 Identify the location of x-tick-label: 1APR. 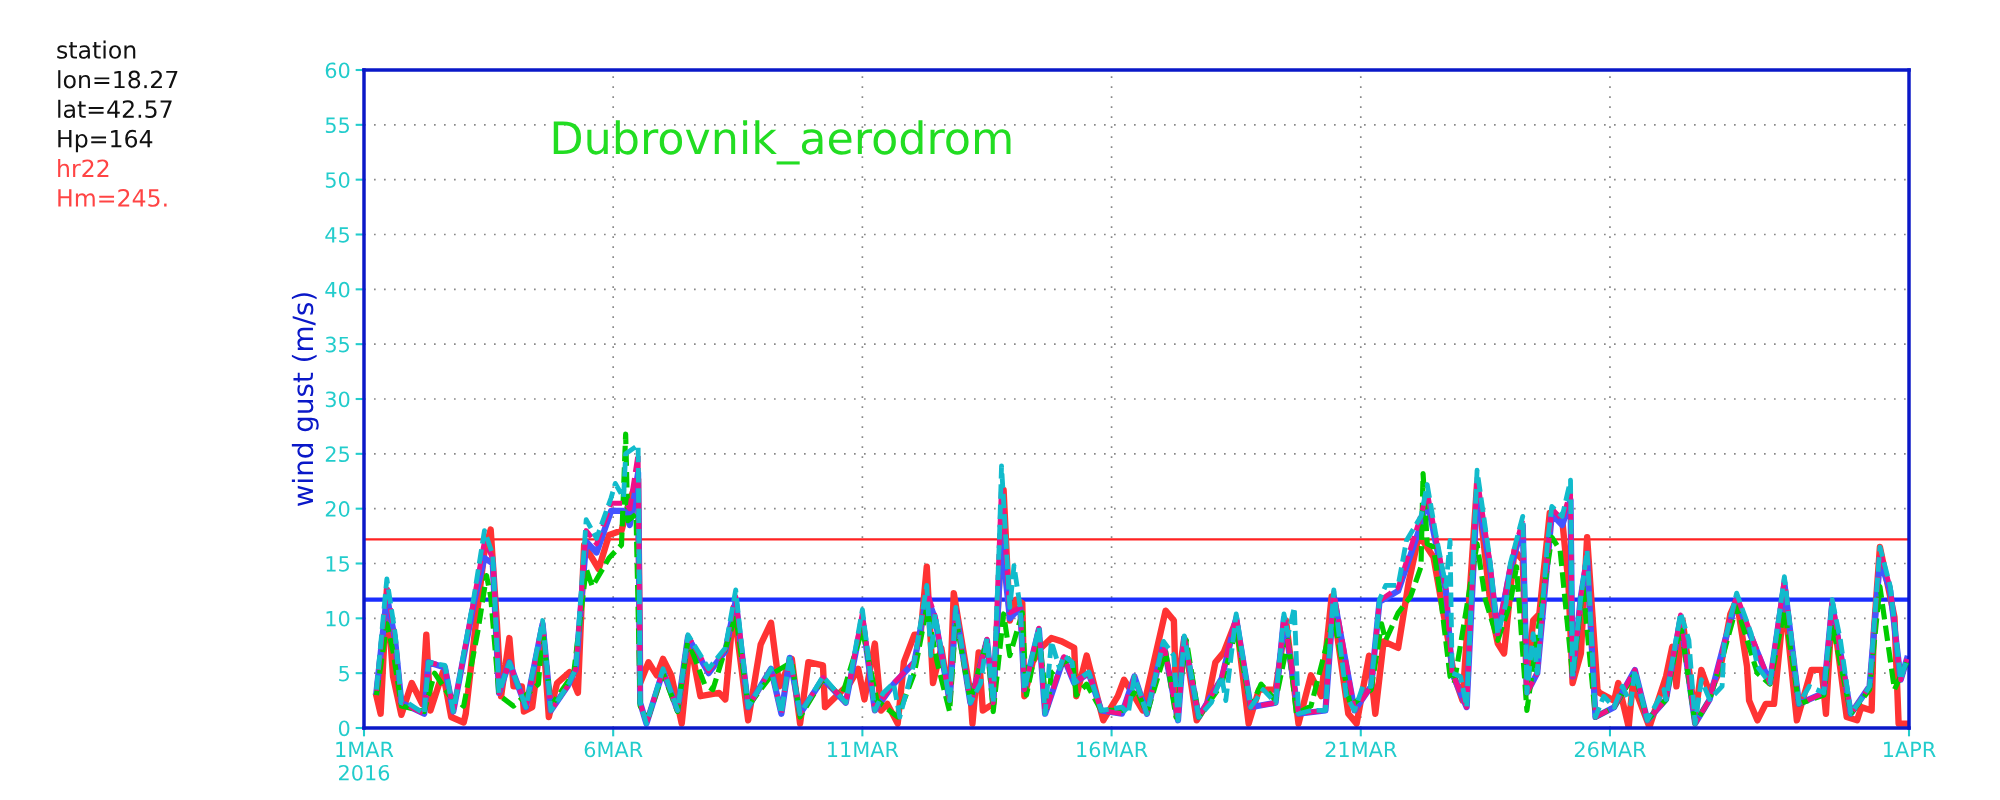
(1910, 749).